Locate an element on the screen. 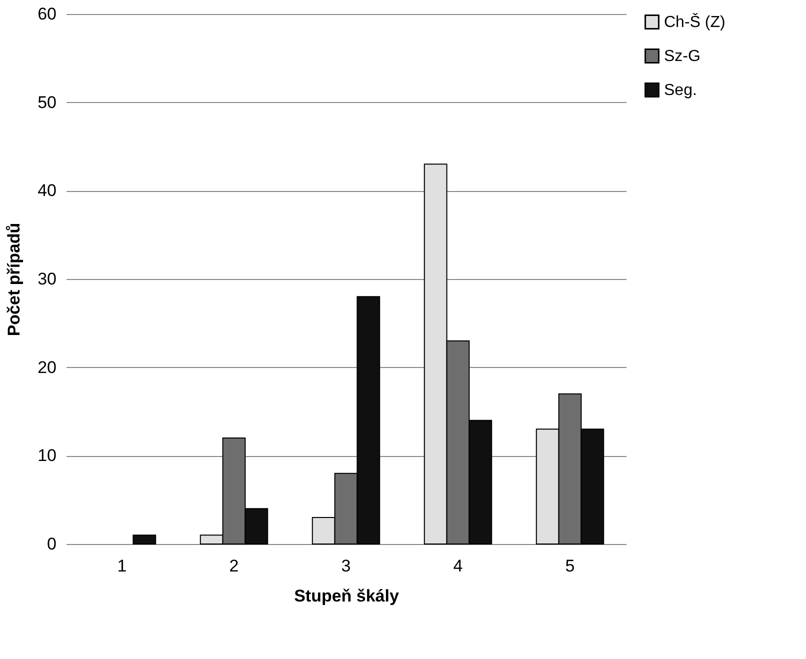  legend-label: Sz-G is located at coordinates (682, 56).